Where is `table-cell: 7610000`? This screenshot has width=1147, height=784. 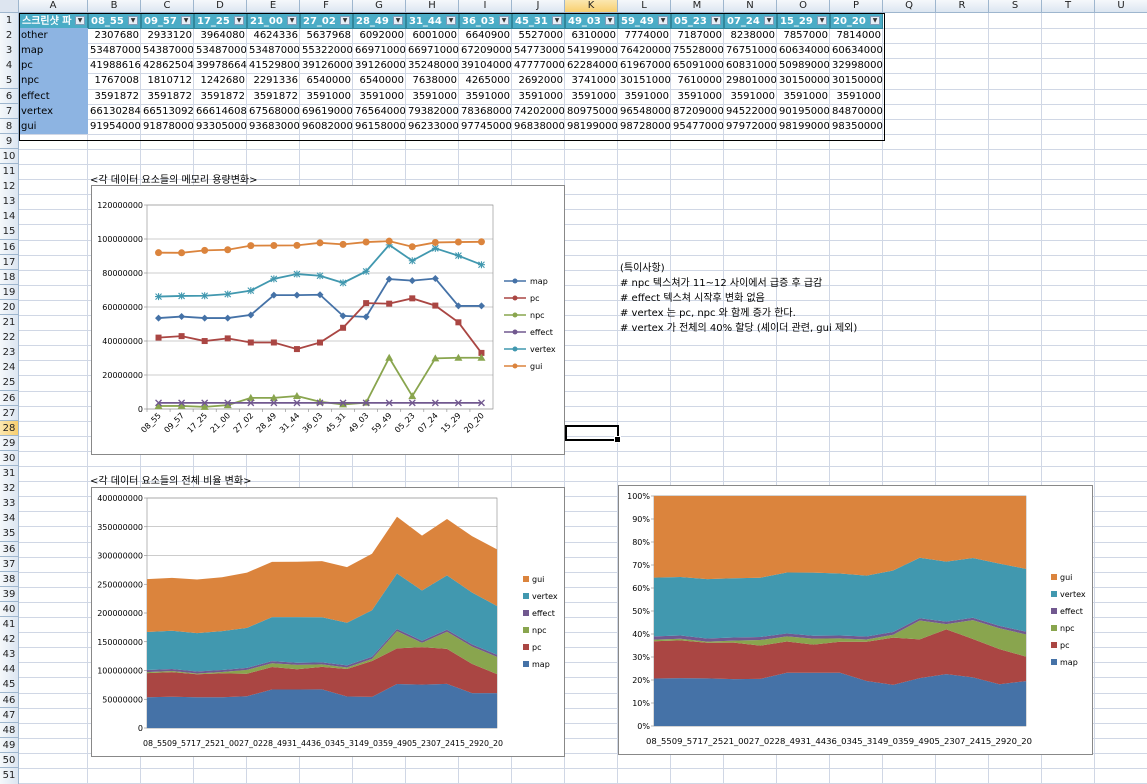
table-cell: 7610000 is located at coordinates (699, 81).